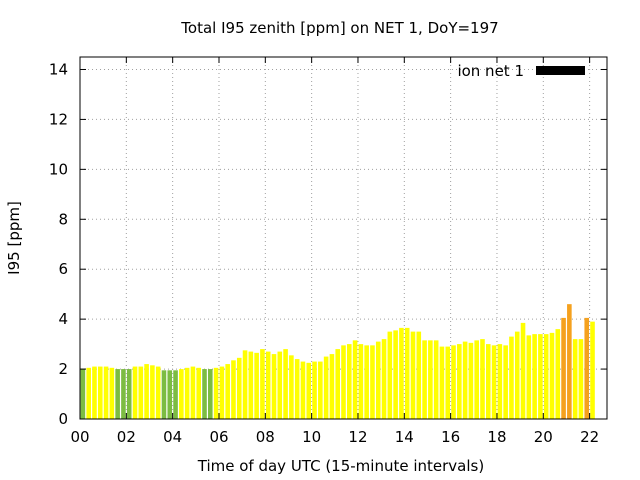  I want to click on legend: ion net 1, so click(521, 71).